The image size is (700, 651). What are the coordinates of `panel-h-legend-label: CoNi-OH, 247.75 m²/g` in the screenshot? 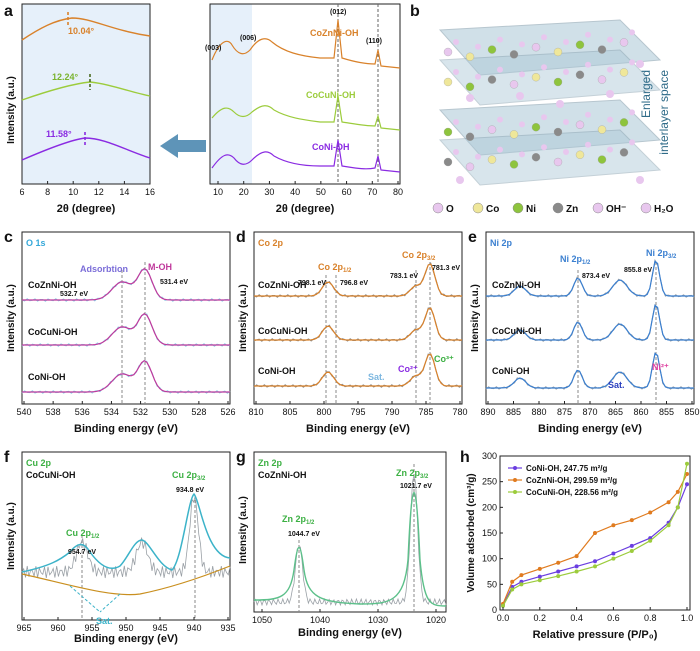 It's located at (566, 468).